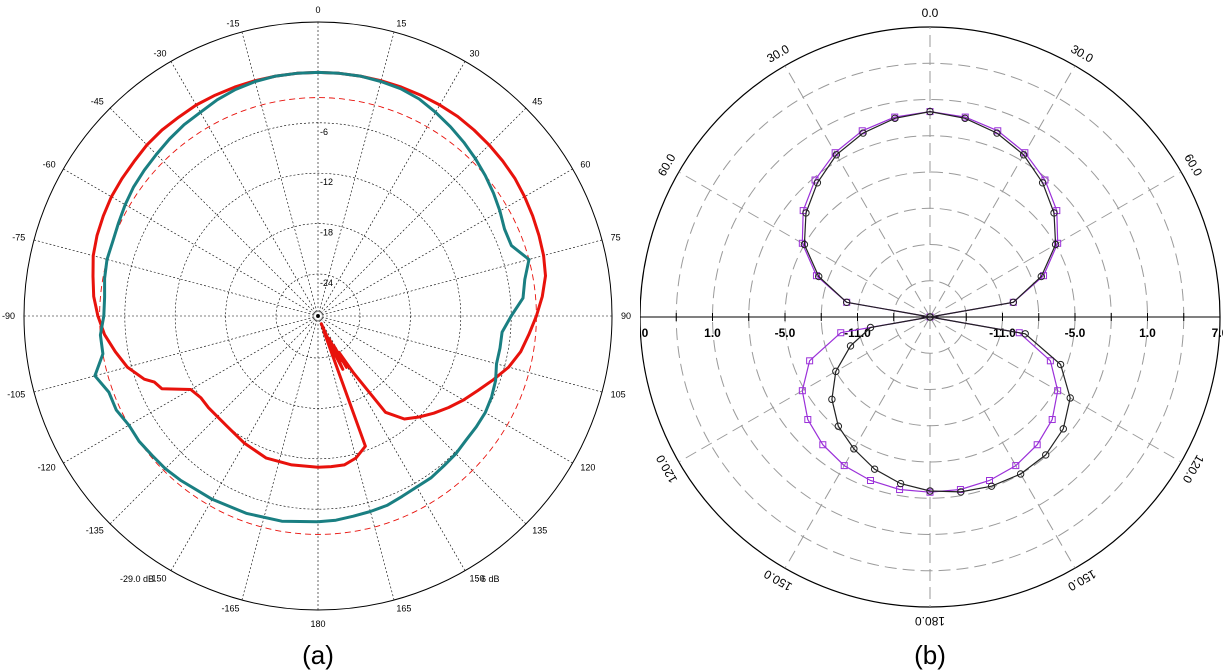 This screenshot has height=672, width=1223. I want to click on angle-tick-label-a: 165, so click(403, 609).